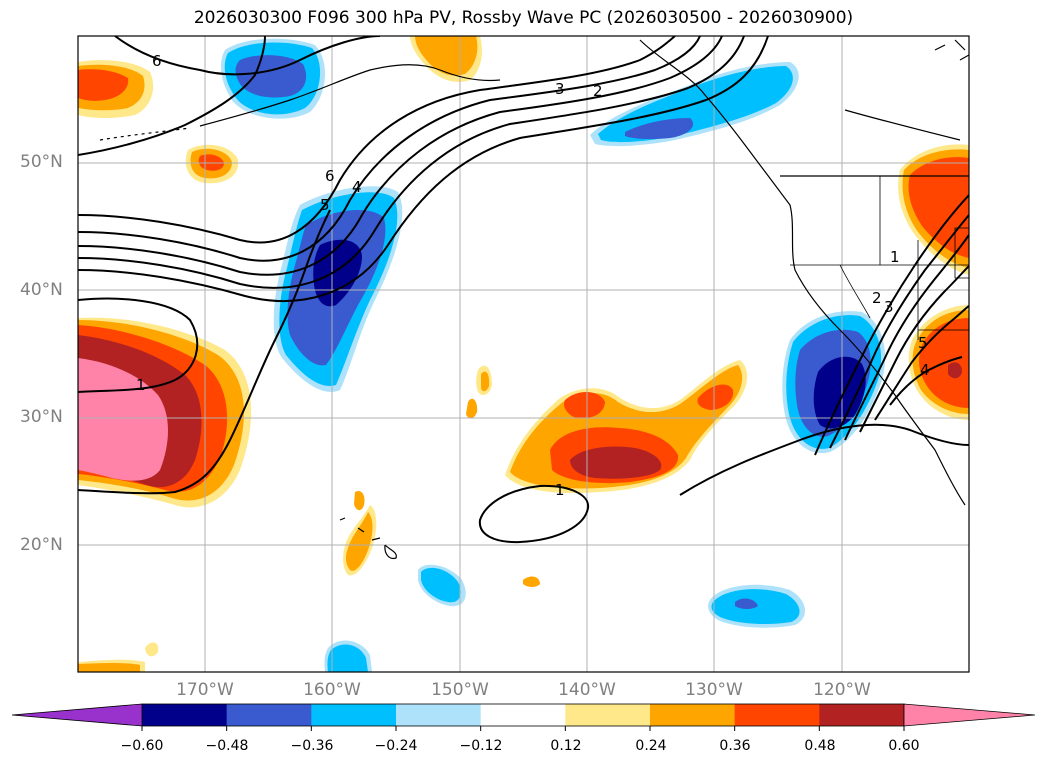 This screenshot has height=765, width=1047. Describe the element at coordinates (714, 690) in the screenshot. I see `lon-label: 130°W` at that location.